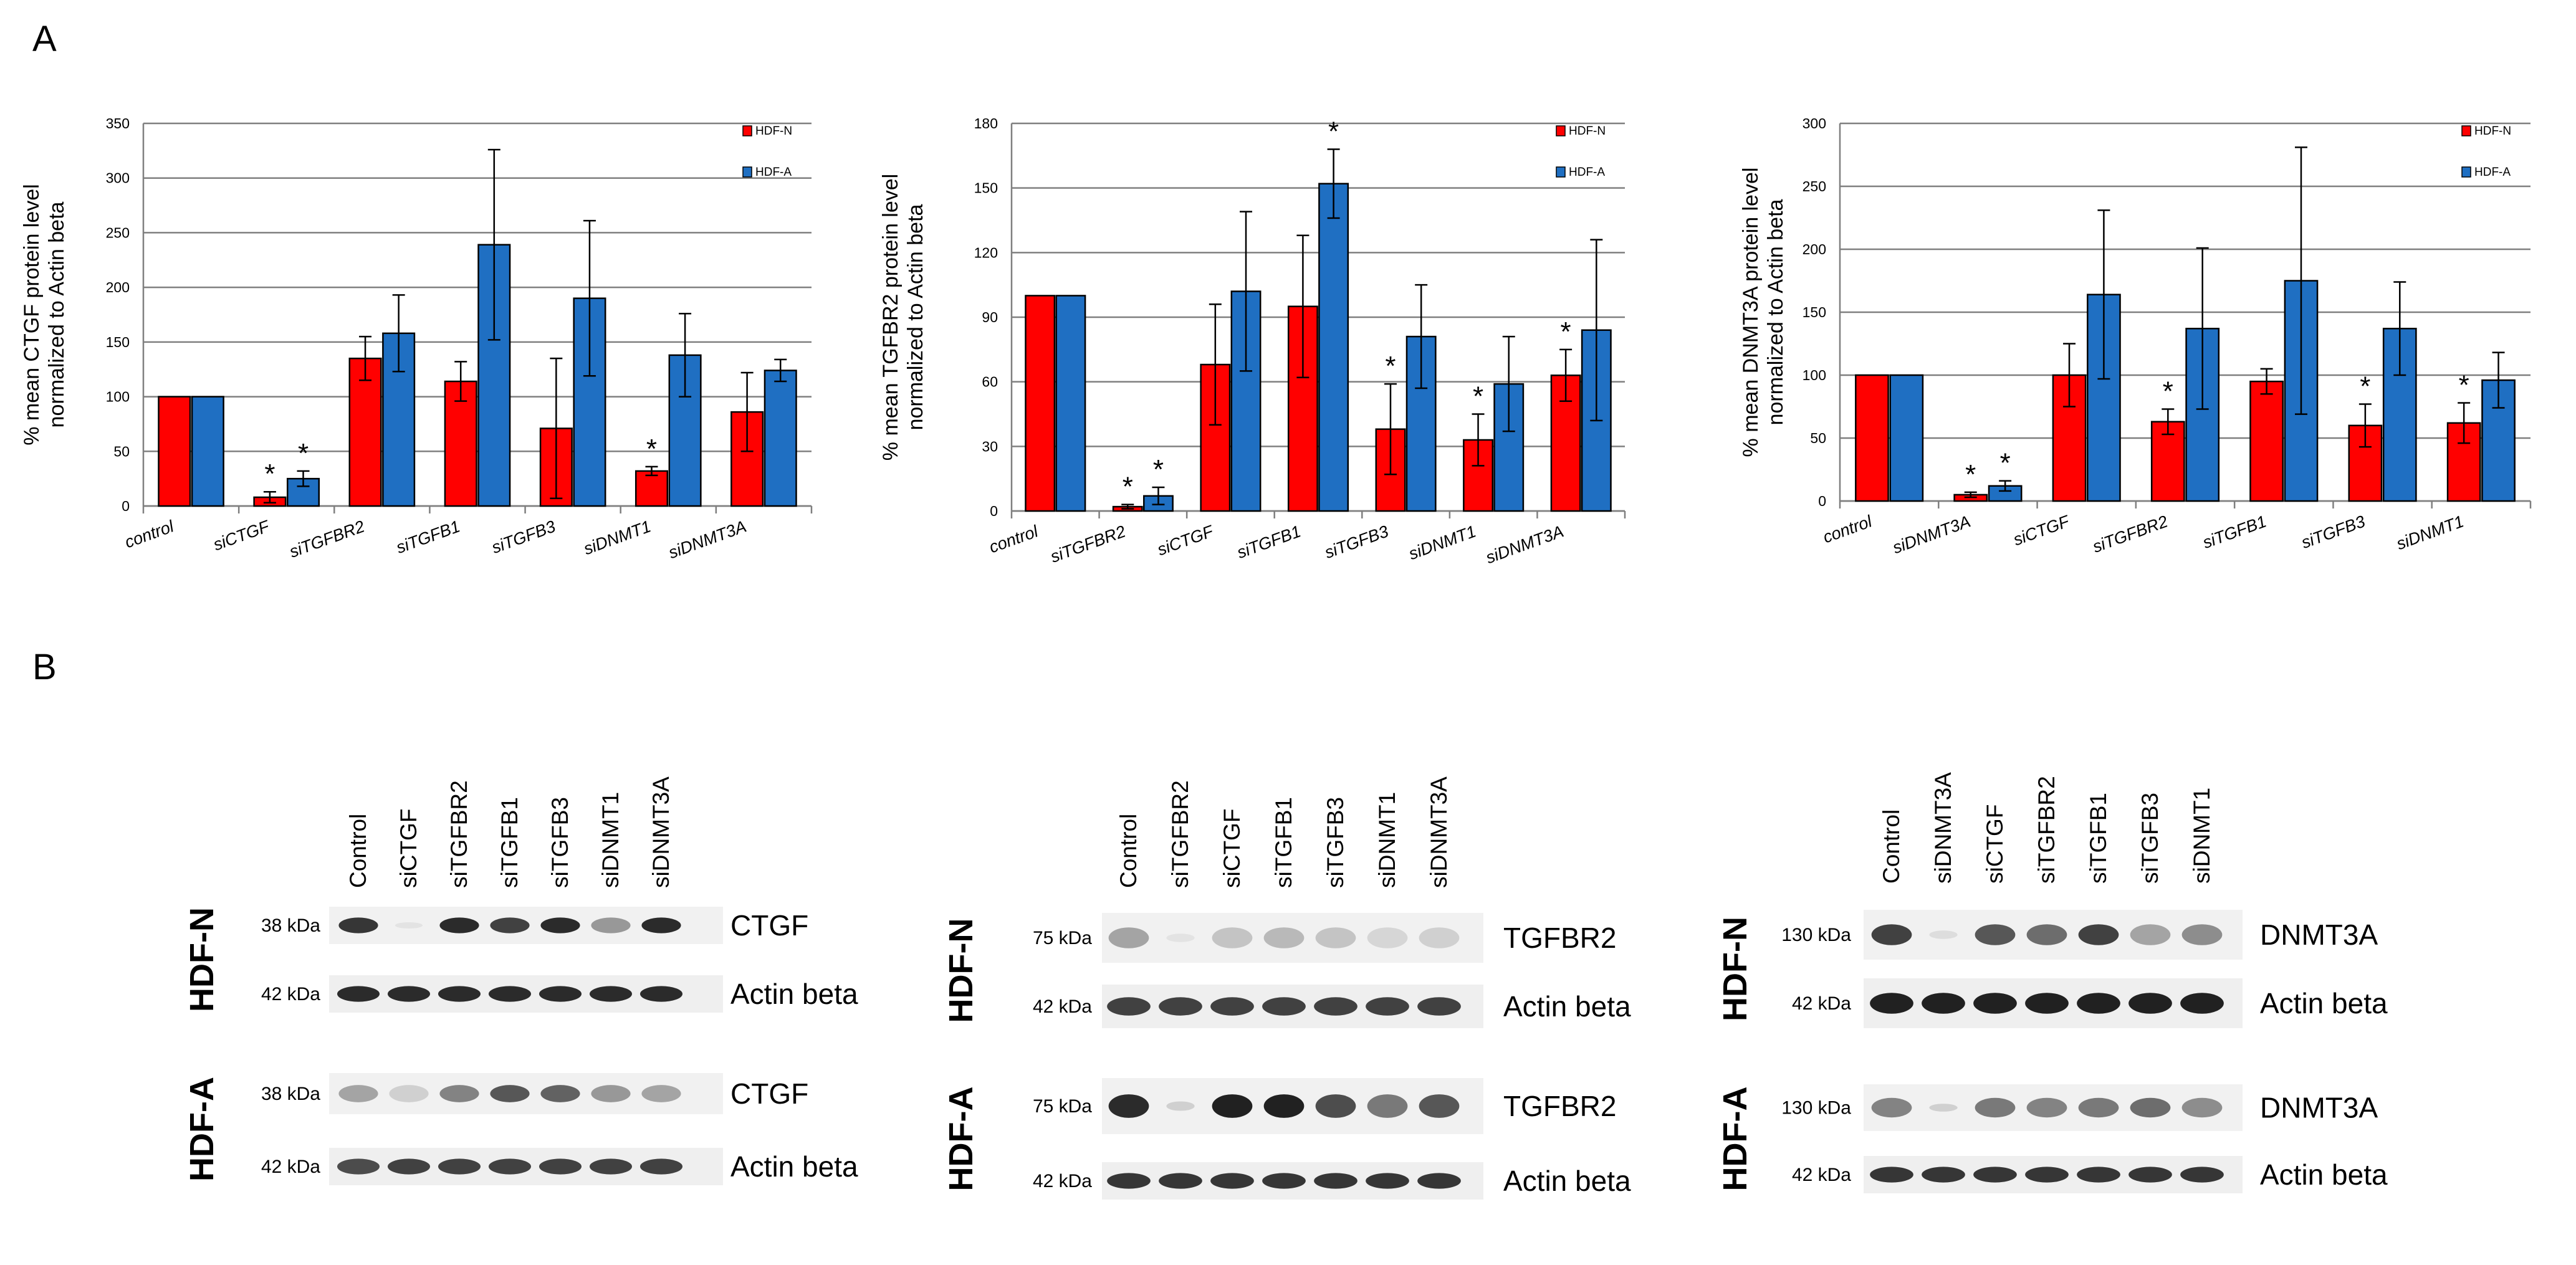  What do you see at coordinates (524, 537) in the screenshot?
I see `category-label: siTGFB3` at bounding box center [524, 537].